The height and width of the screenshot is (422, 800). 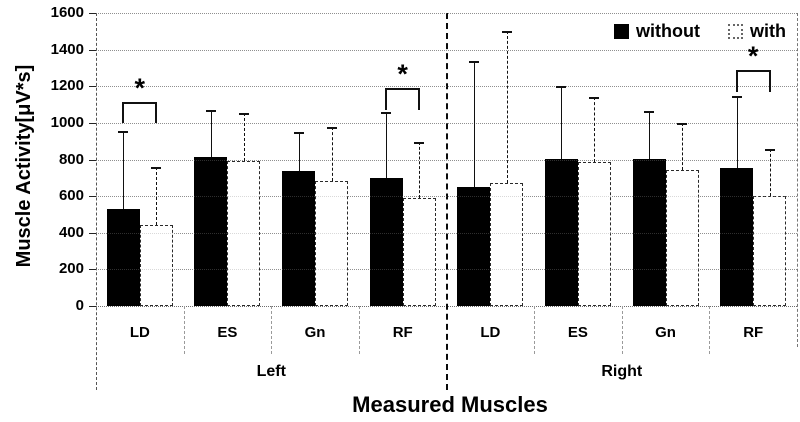 I want to click on y-tick-label-1000: 1000, so click(x=67, y=122).